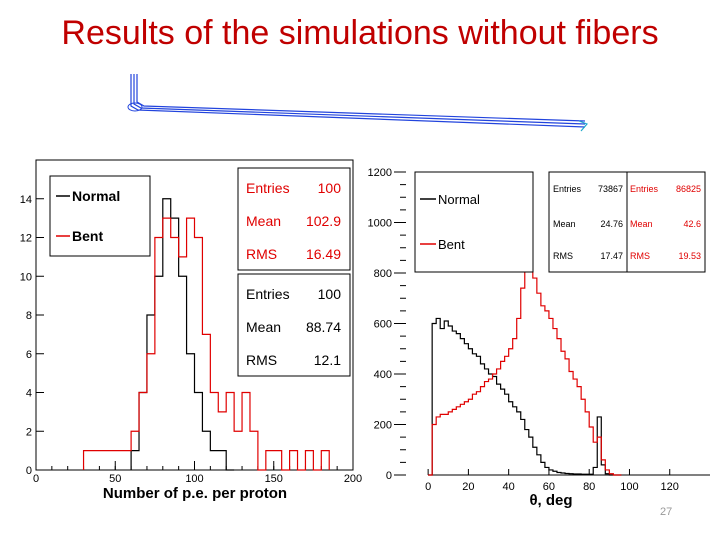  I want to click on chart1-stats-bent-rms-label: RMS, so click(261, 254).